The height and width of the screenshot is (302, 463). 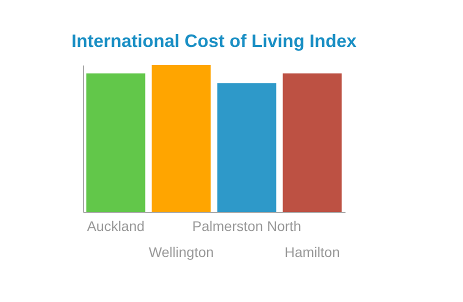 I want to click on x-tick-label: Wellington, so click(x=181, y=252).